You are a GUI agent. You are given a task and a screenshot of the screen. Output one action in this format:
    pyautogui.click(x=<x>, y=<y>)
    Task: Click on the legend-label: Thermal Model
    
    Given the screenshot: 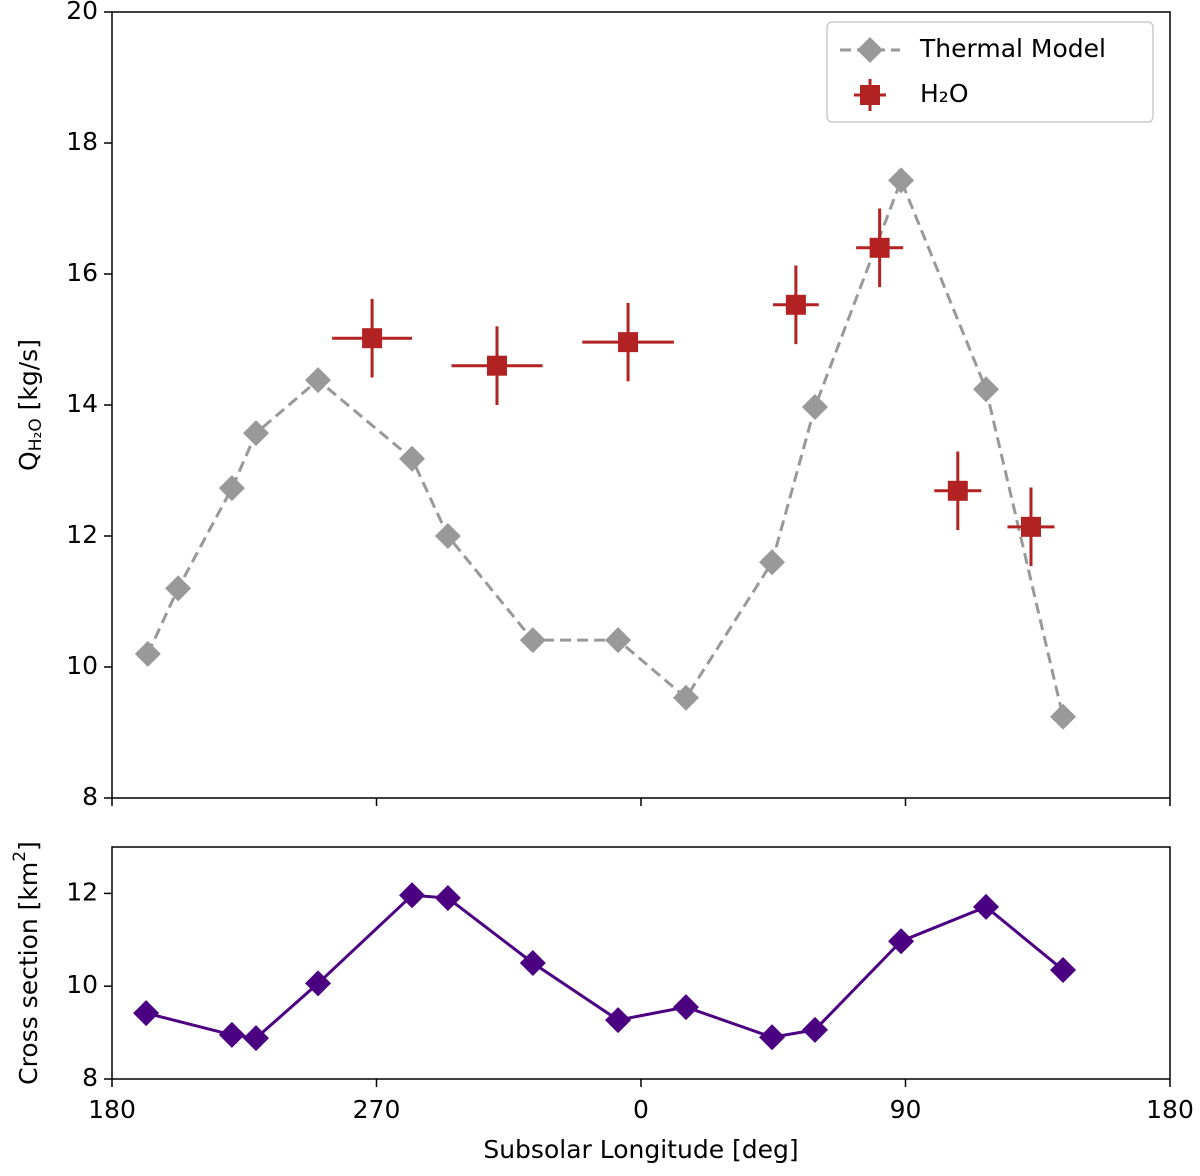 What is the action you would take?
    pyautogui.click(x=1012, y=48)
    